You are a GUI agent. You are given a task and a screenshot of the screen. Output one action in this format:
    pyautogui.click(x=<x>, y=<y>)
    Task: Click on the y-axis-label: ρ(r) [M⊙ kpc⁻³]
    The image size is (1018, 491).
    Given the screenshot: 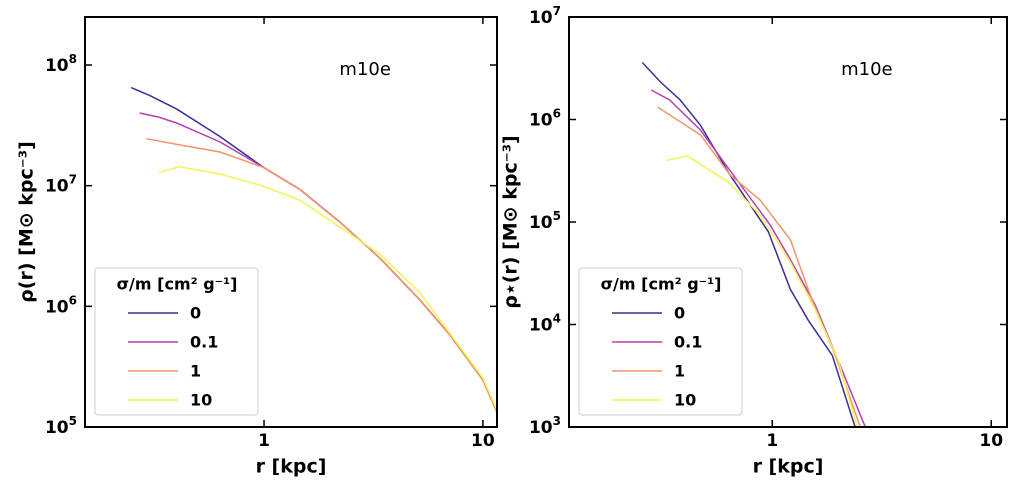 What is the action you would take?
    pyautogui.click(x=27, y=222)
    